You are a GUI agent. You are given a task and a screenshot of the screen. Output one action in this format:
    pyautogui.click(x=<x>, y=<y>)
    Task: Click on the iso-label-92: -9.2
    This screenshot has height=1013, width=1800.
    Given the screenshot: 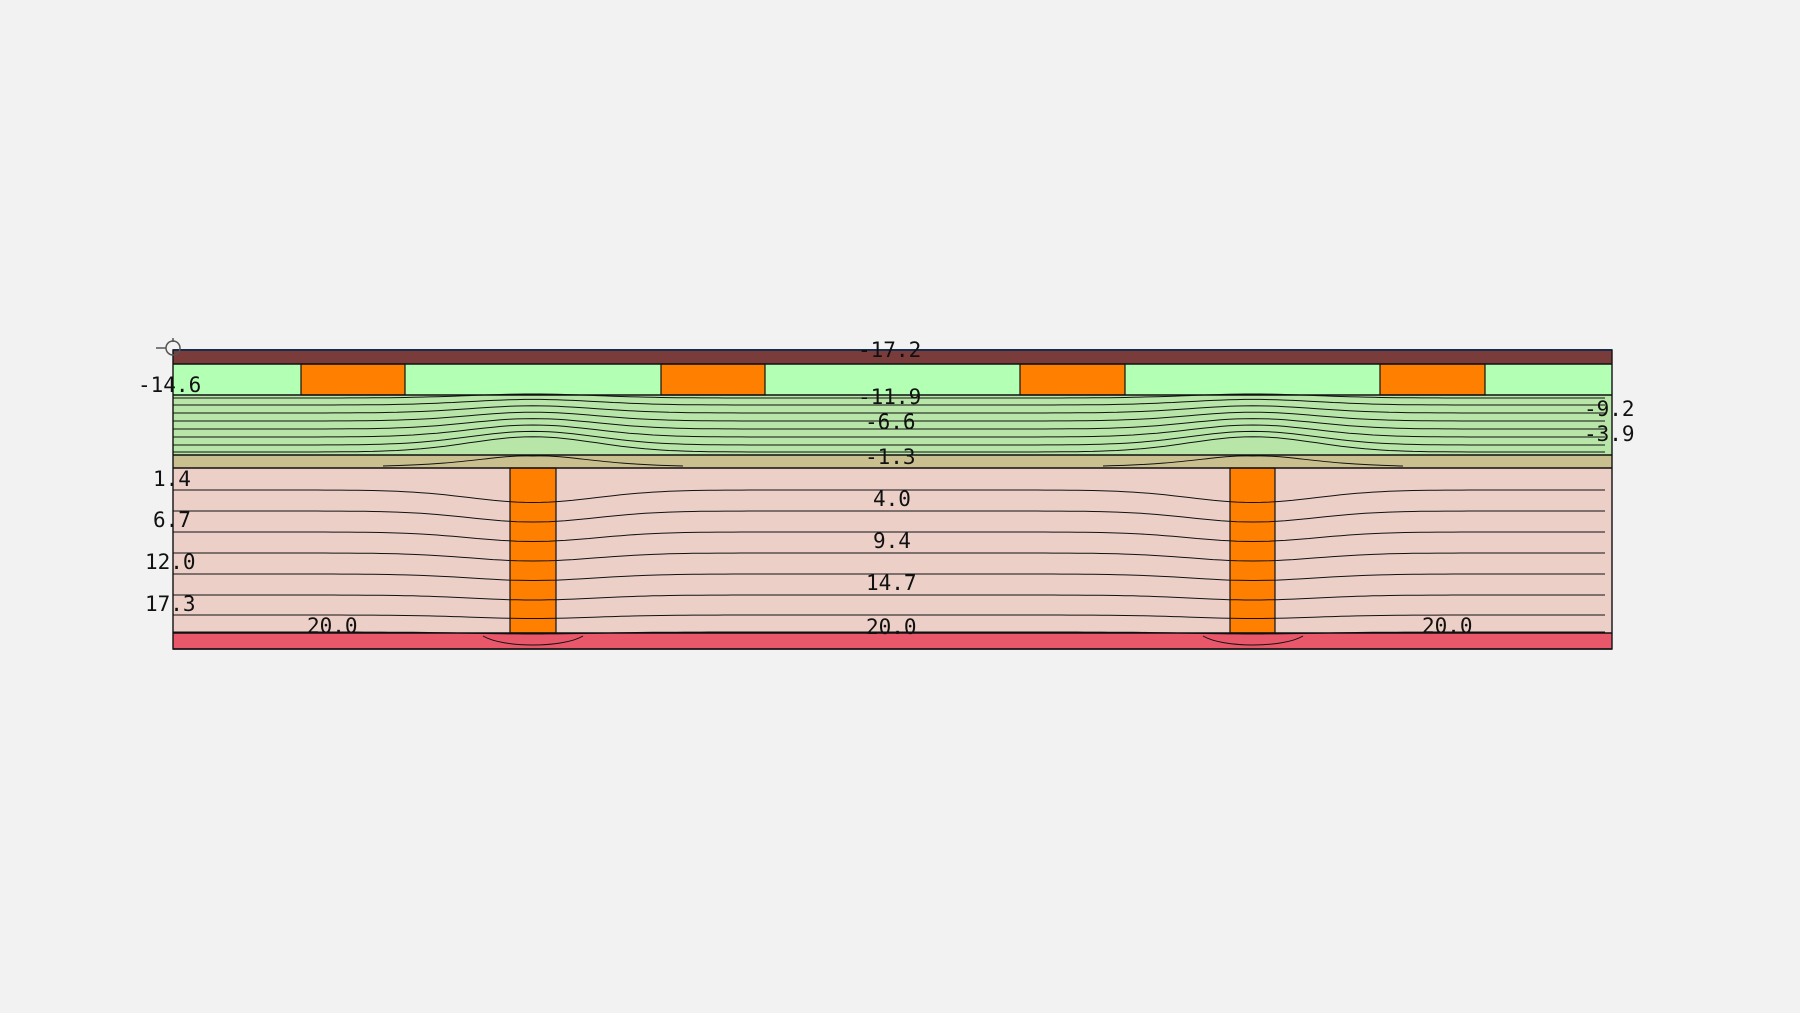 What is the action you would take?
    pyautogui.click(x=1609, y=409)
    